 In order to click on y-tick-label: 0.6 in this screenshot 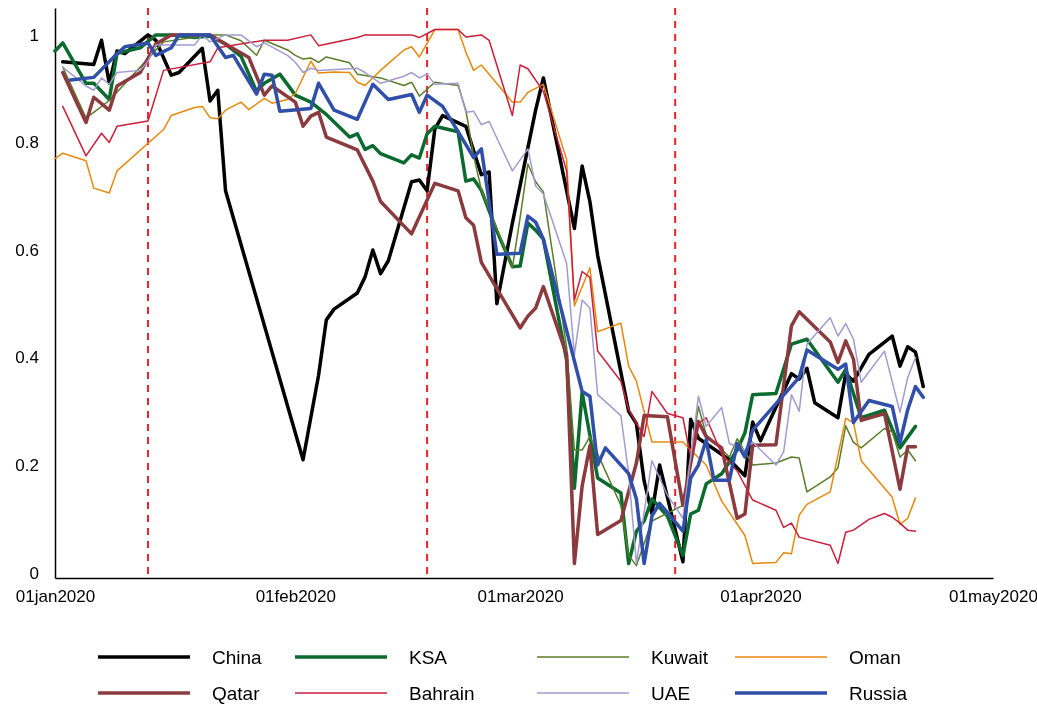, I will do `click(27, 250)`.